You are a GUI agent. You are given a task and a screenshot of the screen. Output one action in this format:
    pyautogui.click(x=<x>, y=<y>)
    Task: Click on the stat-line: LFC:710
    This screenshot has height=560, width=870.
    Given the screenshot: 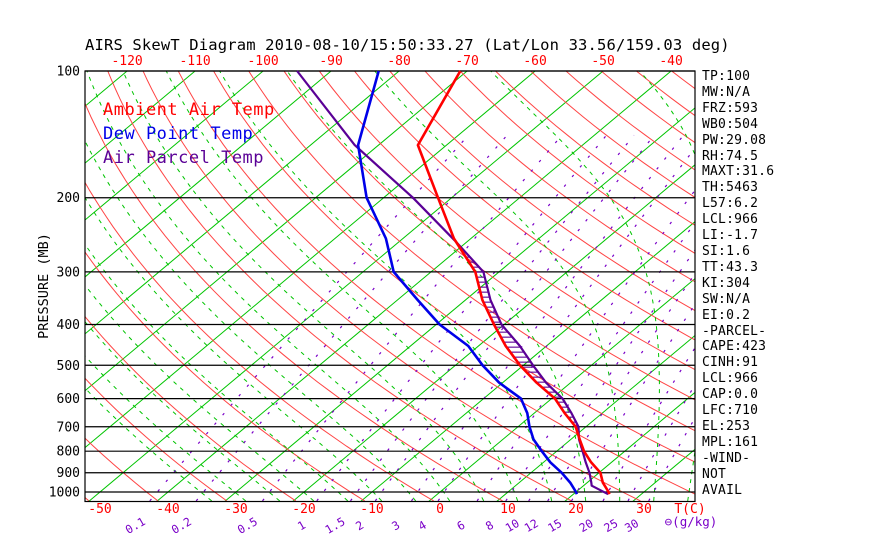 What is the action you would take?
    pyautogui.click(x=730, y=411)
    